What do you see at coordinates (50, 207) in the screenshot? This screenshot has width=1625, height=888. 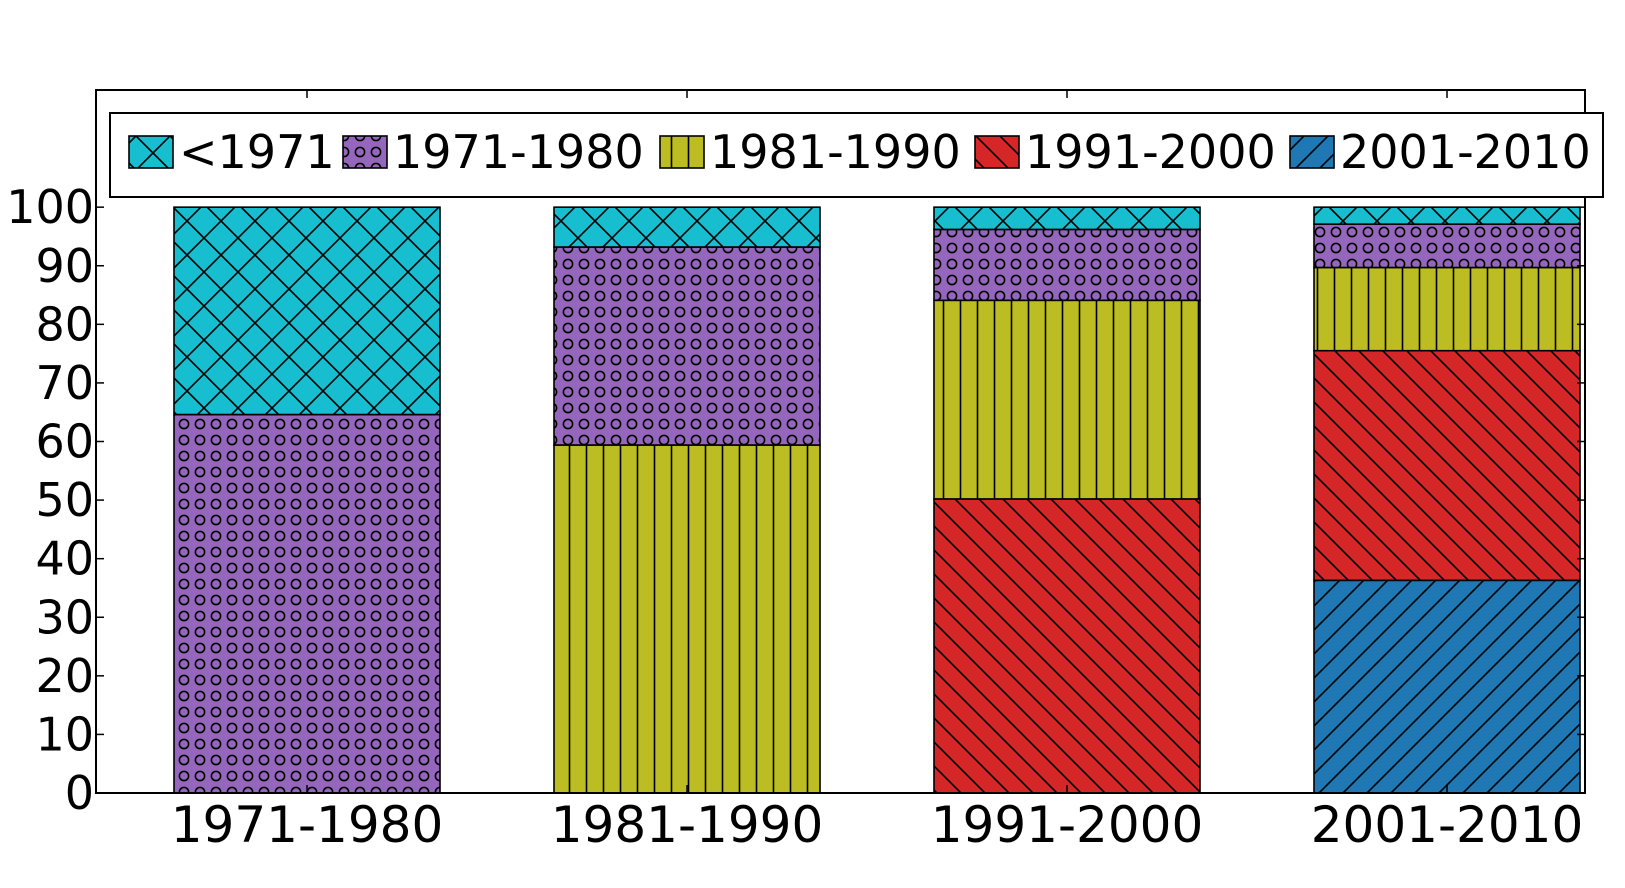 I see `y-tick-label: 100` at bounding box center [50, 207].